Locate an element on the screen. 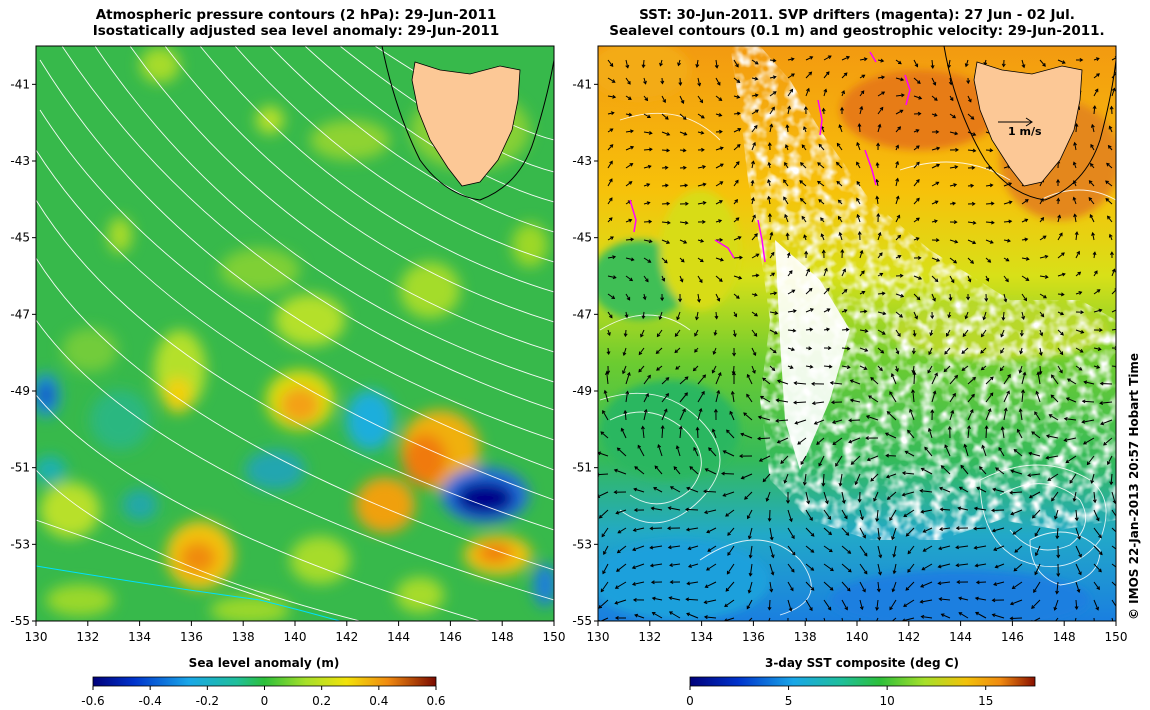 This screenshot has height=710, width=1150. left-lon-tick-label: 138 is located at coordinates (243, 637).